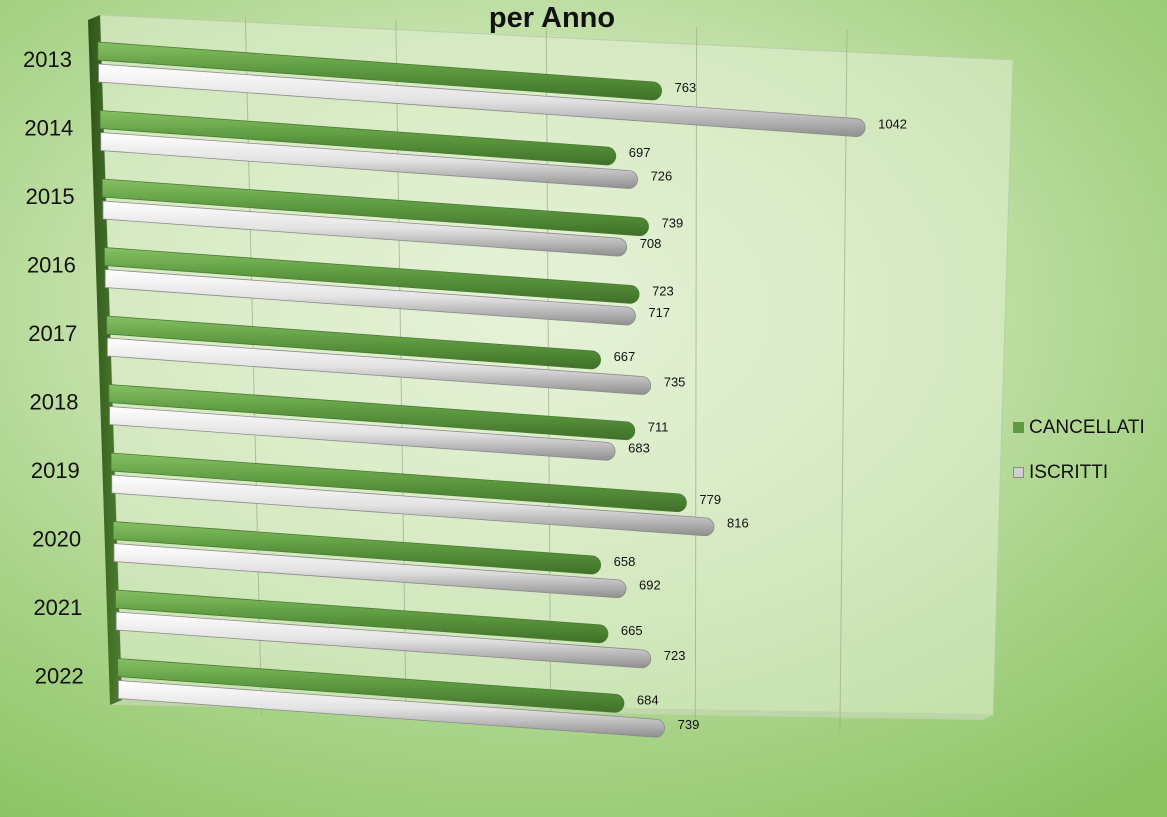  Describe the element at coordinates (686, 87) in the screenshot. I see `value-label-cancellati-2013: 763` at that location.